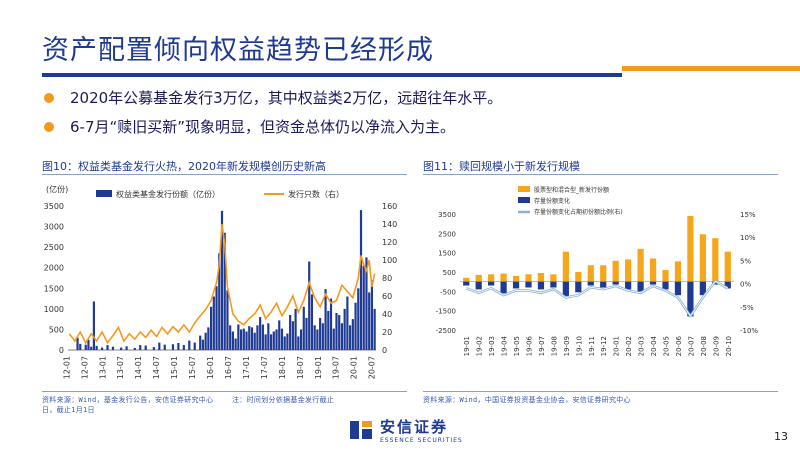  What do you see at coordinates (691, 346) in the screenshot?
I see `fig11-xtick-label: 20-07` at bounding box center [691, 346].